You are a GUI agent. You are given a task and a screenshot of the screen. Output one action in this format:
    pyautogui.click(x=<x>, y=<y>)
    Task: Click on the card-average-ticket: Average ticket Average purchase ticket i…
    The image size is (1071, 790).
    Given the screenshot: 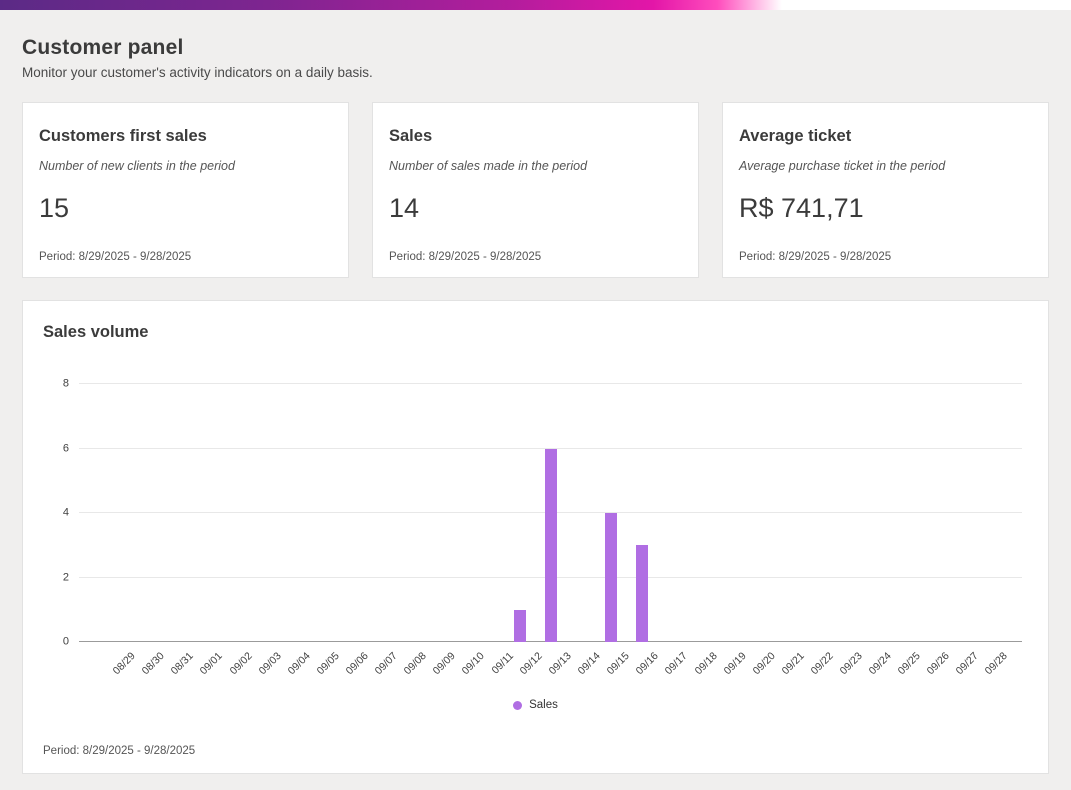 What is the action you would take?
    pyautogui.click(x=885, y=190)
    